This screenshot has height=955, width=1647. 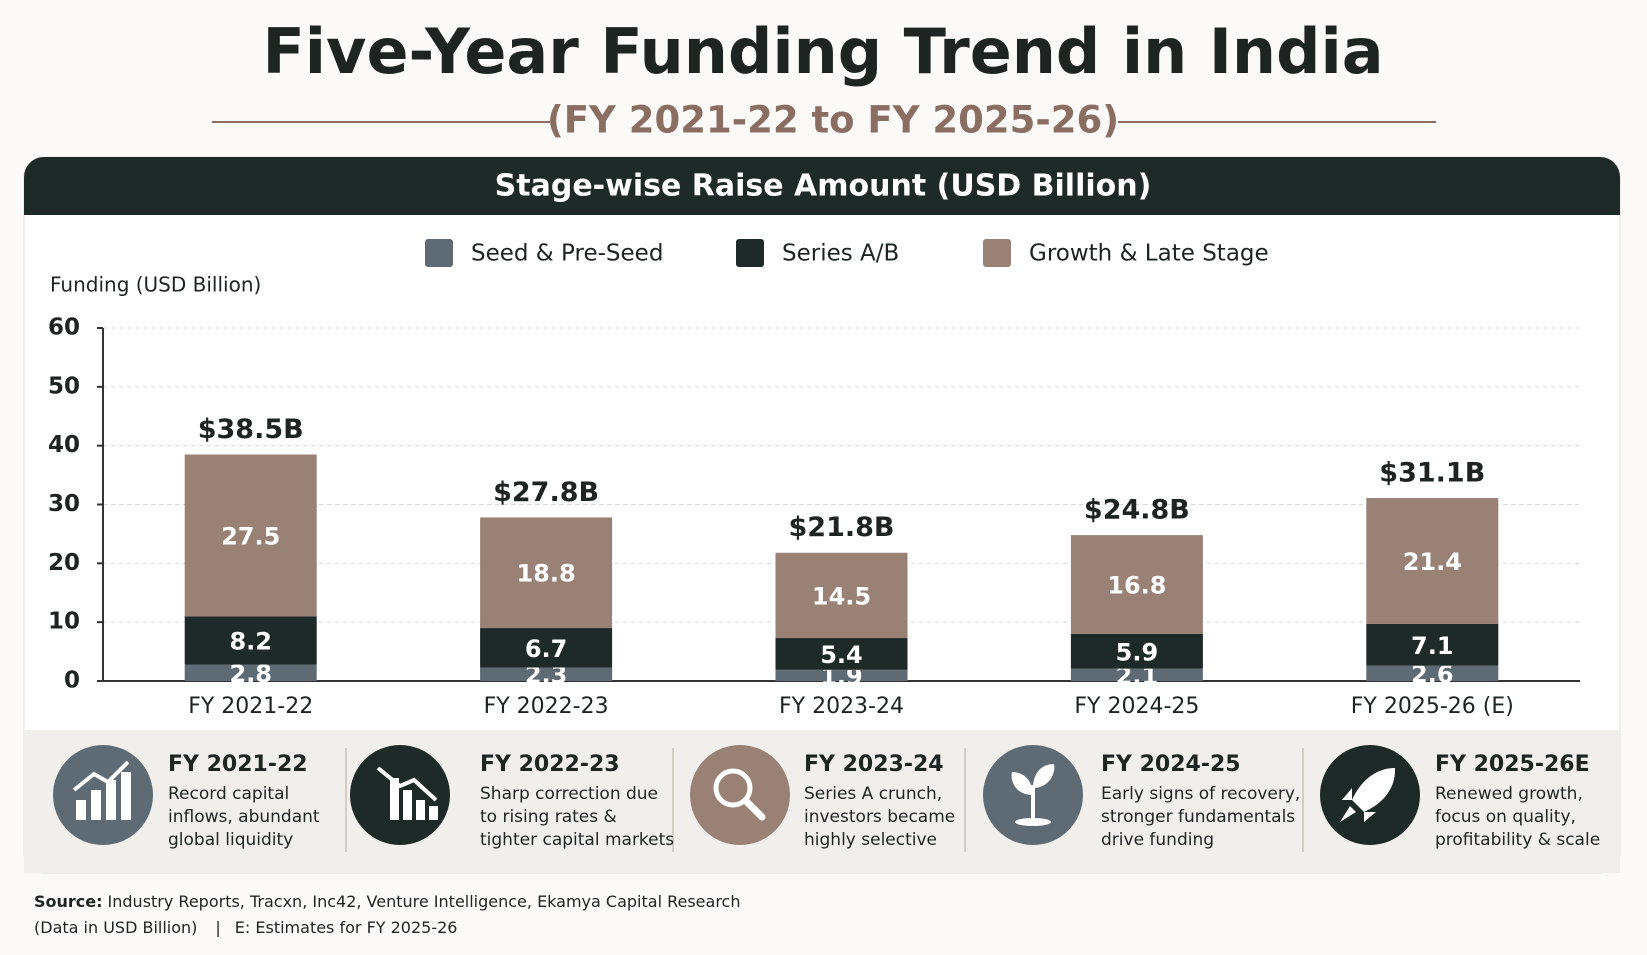 What do you see at coordinates (841, 706) in the screenshot?
I see `x-tick-label: FY 2023-24` at bounding box center [841, 706].